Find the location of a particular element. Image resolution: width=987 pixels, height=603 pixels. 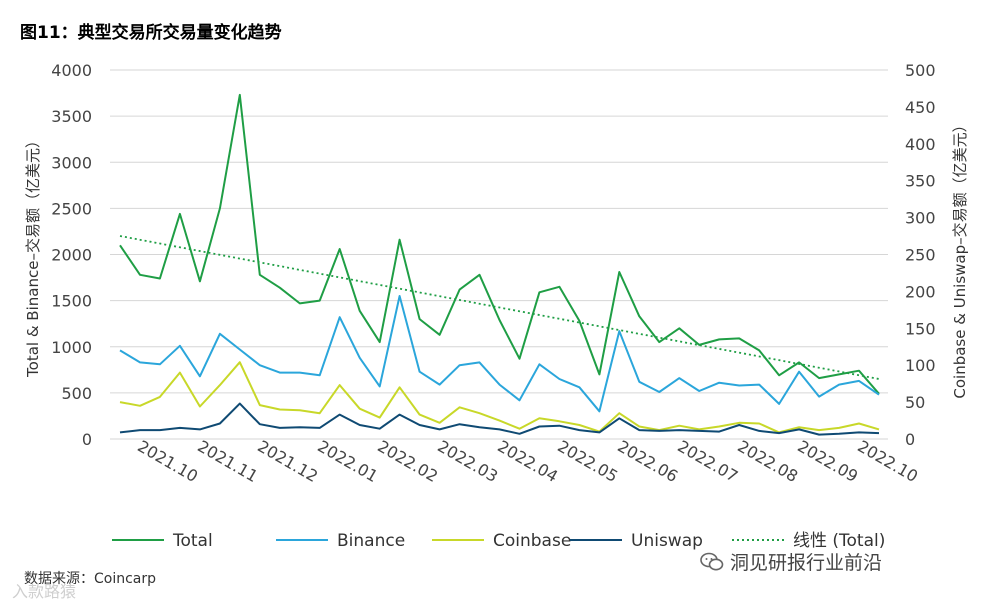

series-line-uniswap is located at coordinates (499, 419).